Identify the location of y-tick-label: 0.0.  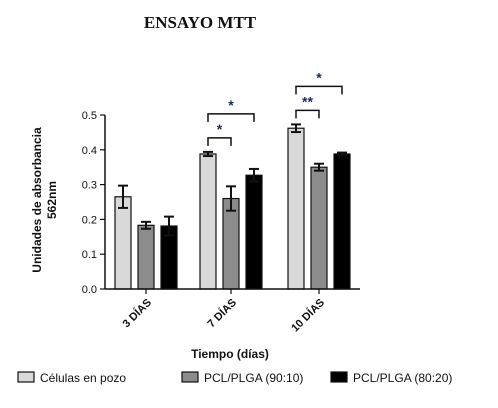
(89, 290).